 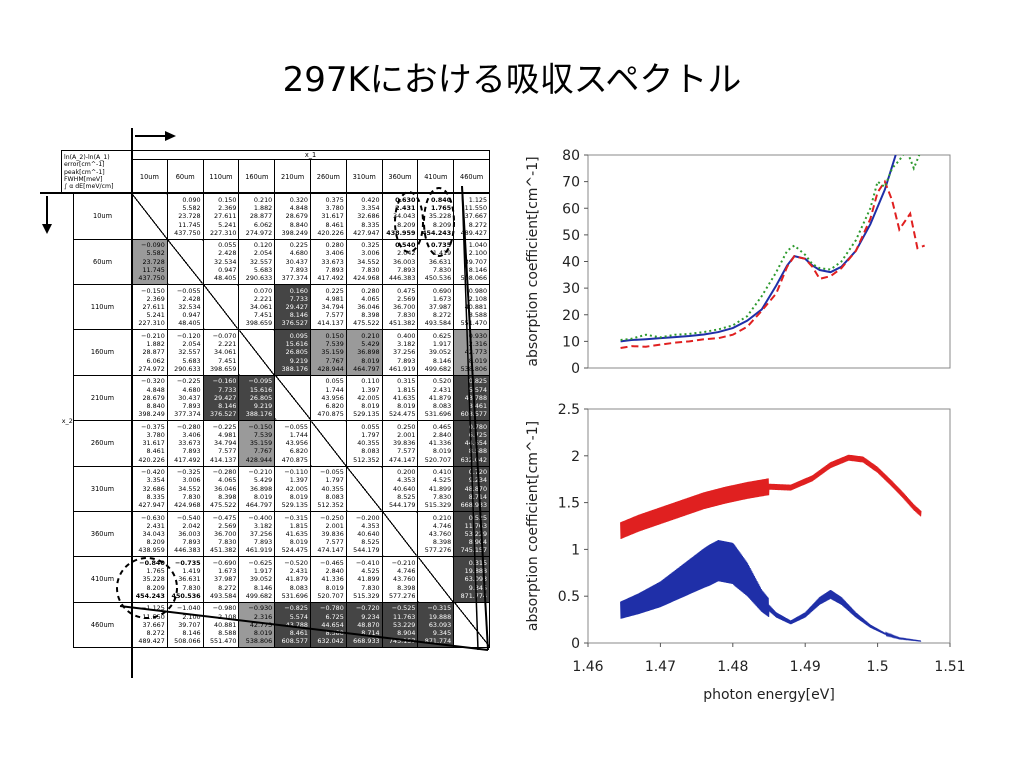 What do you see at coordinates (149, 488) in the screenshot?
I see `matrix-cell: −0.420 3.354 32.686 8.335 427.947` at bounding box center [149, 488].